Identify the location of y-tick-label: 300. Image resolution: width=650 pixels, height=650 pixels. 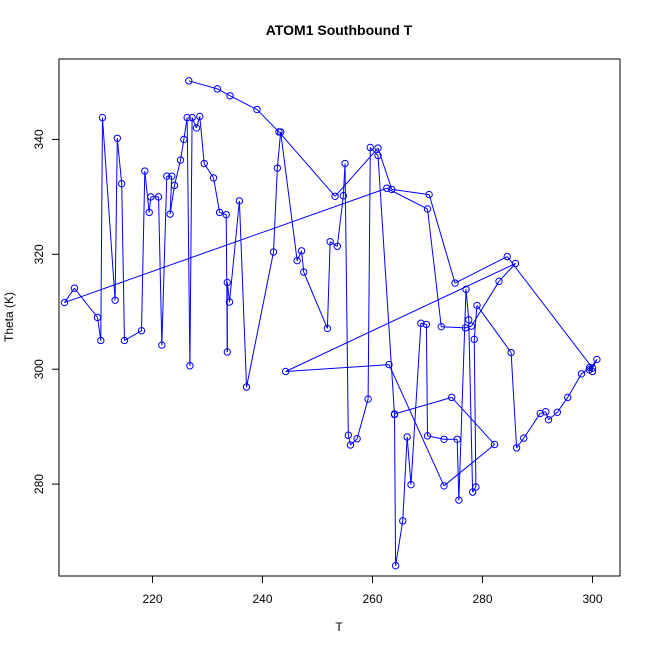
(39, 369).